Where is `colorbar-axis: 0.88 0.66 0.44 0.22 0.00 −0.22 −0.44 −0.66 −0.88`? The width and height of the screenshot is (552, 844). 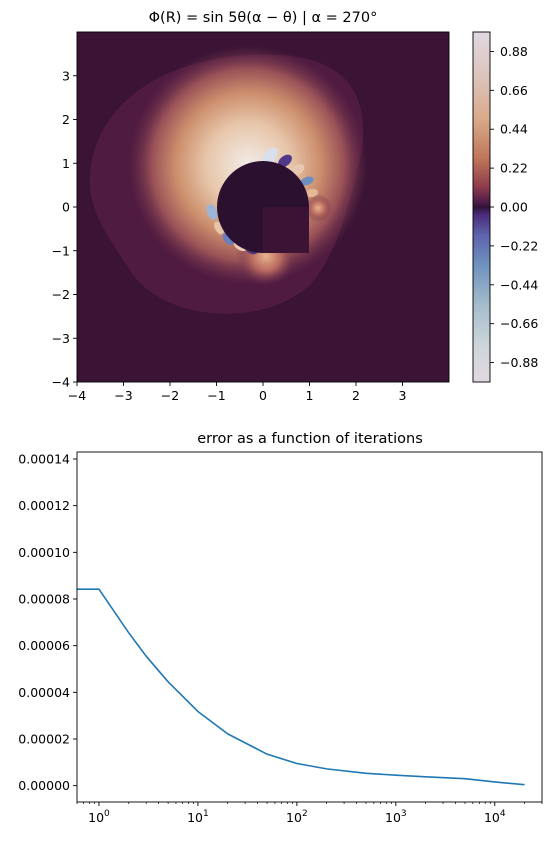 colorbar-axis: 0.88 0.66 0.44 0.22 0.00 −0.22 −0.44 −0.66 −0.88 is located at coordinates (514, 207).